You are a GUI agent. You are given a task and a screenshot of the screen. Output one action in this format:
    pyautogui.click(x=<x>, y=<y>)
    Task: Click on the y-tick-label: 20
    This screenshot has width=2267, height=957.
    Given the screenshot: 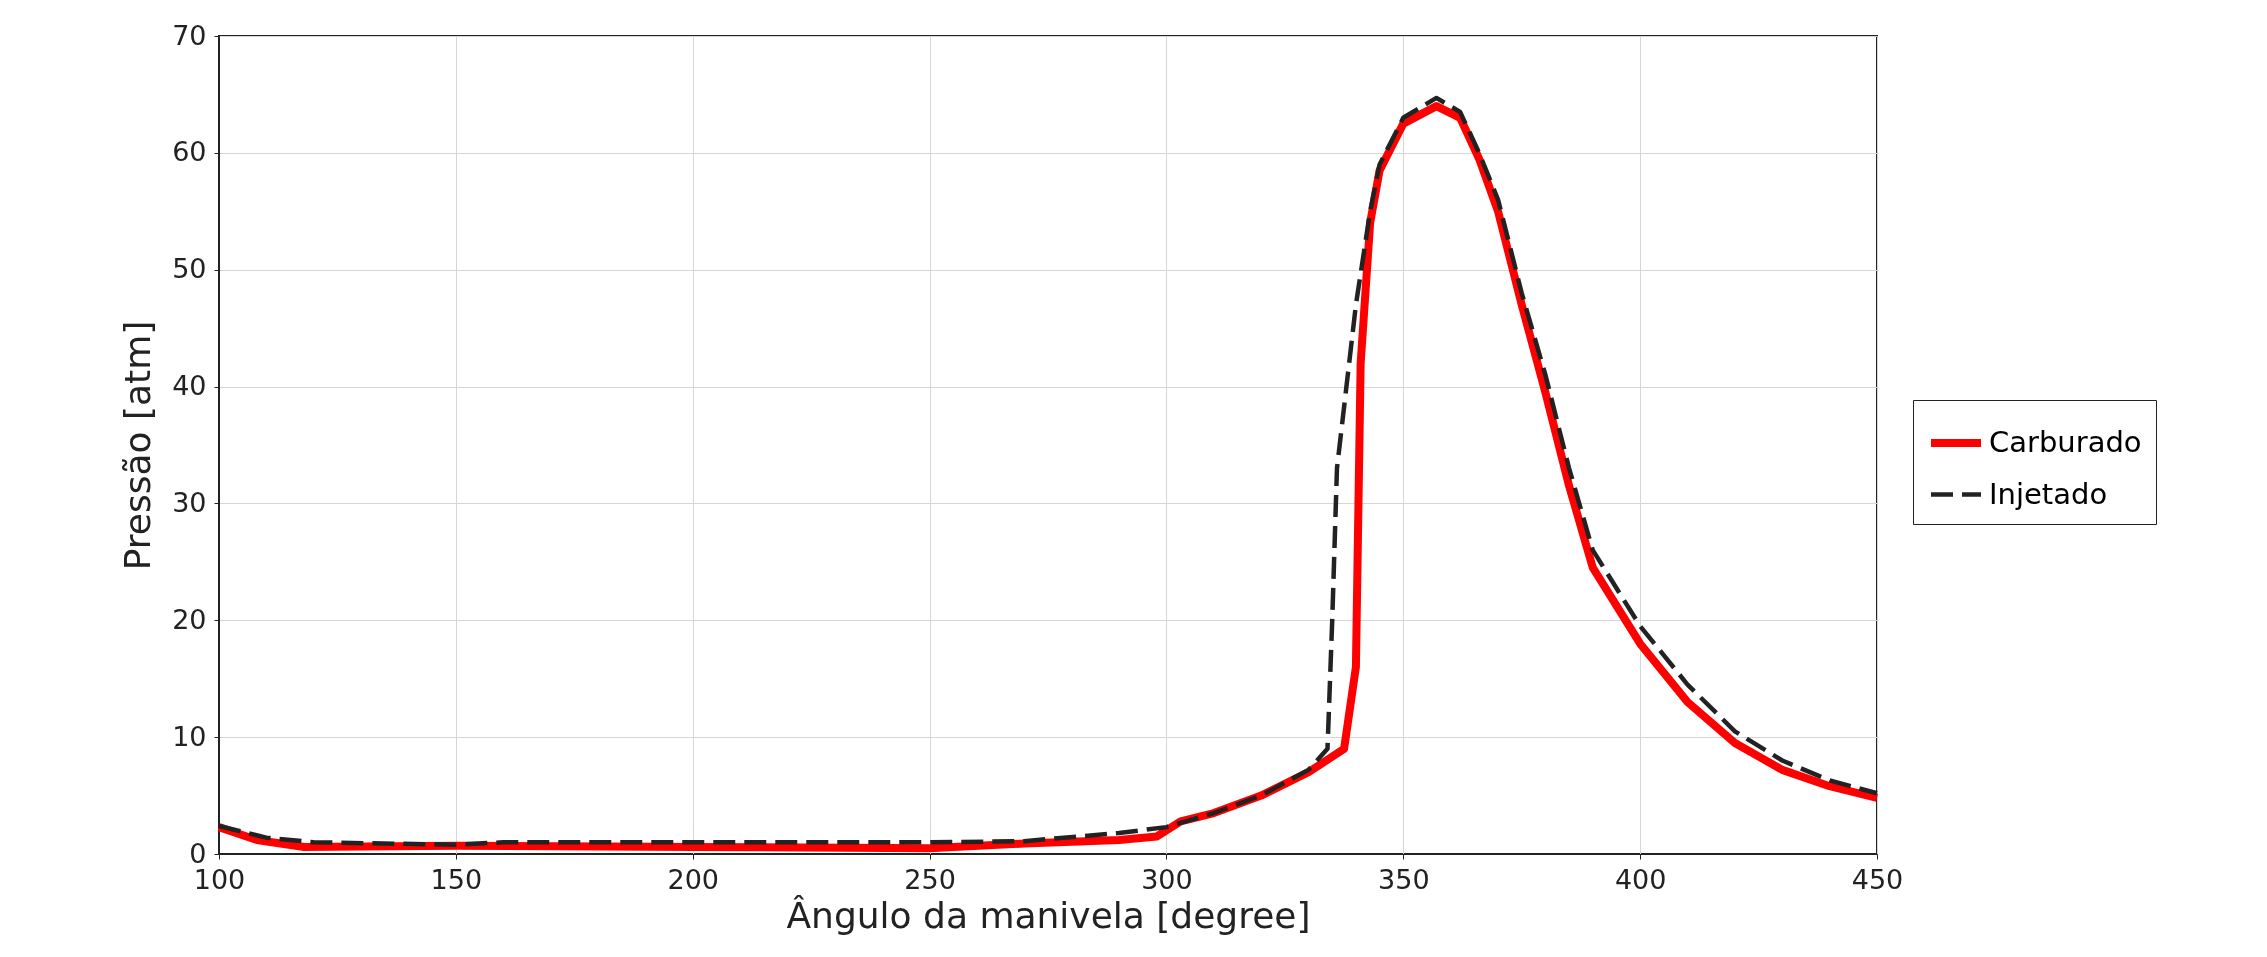 What is the action you would take?
    pyautogui.click(x=189, y=619)
    